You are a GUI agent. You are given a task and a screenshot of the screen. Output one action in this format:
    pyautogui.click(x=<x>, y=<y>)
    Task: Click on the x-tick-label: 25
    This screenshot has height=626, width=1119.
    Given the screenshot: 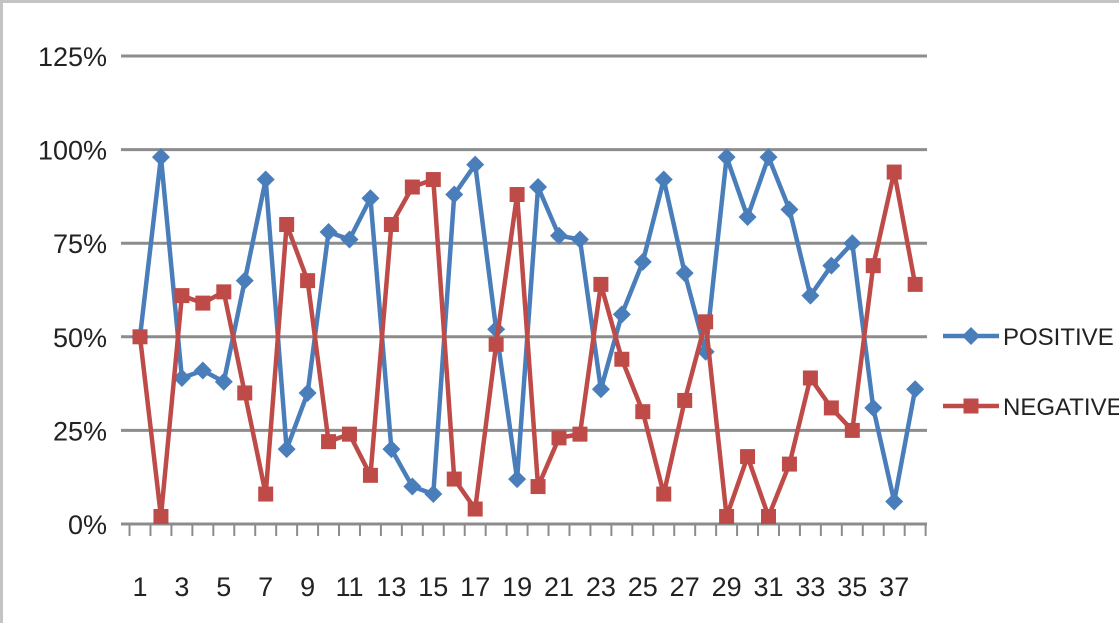 What is the action you would take?
    pyautogui.click(x=643, y=587)
    